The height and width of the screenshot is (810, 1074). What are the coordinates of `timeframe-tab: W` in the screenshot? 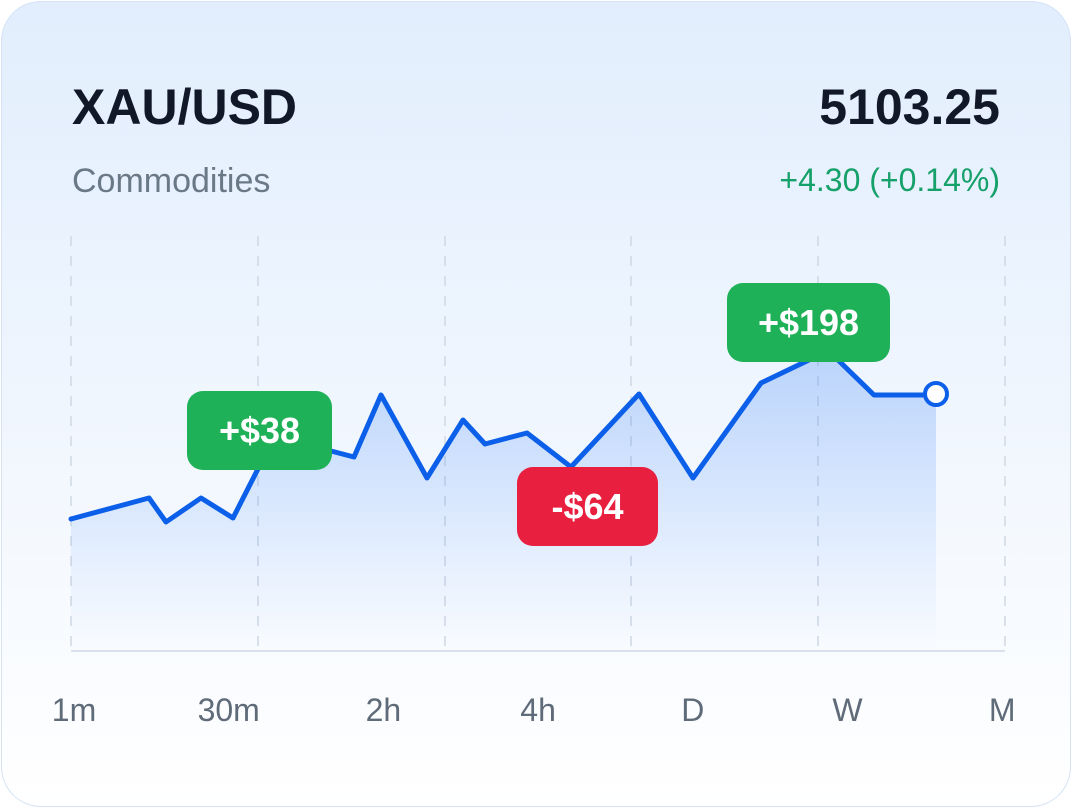 It's located at (847, 710).